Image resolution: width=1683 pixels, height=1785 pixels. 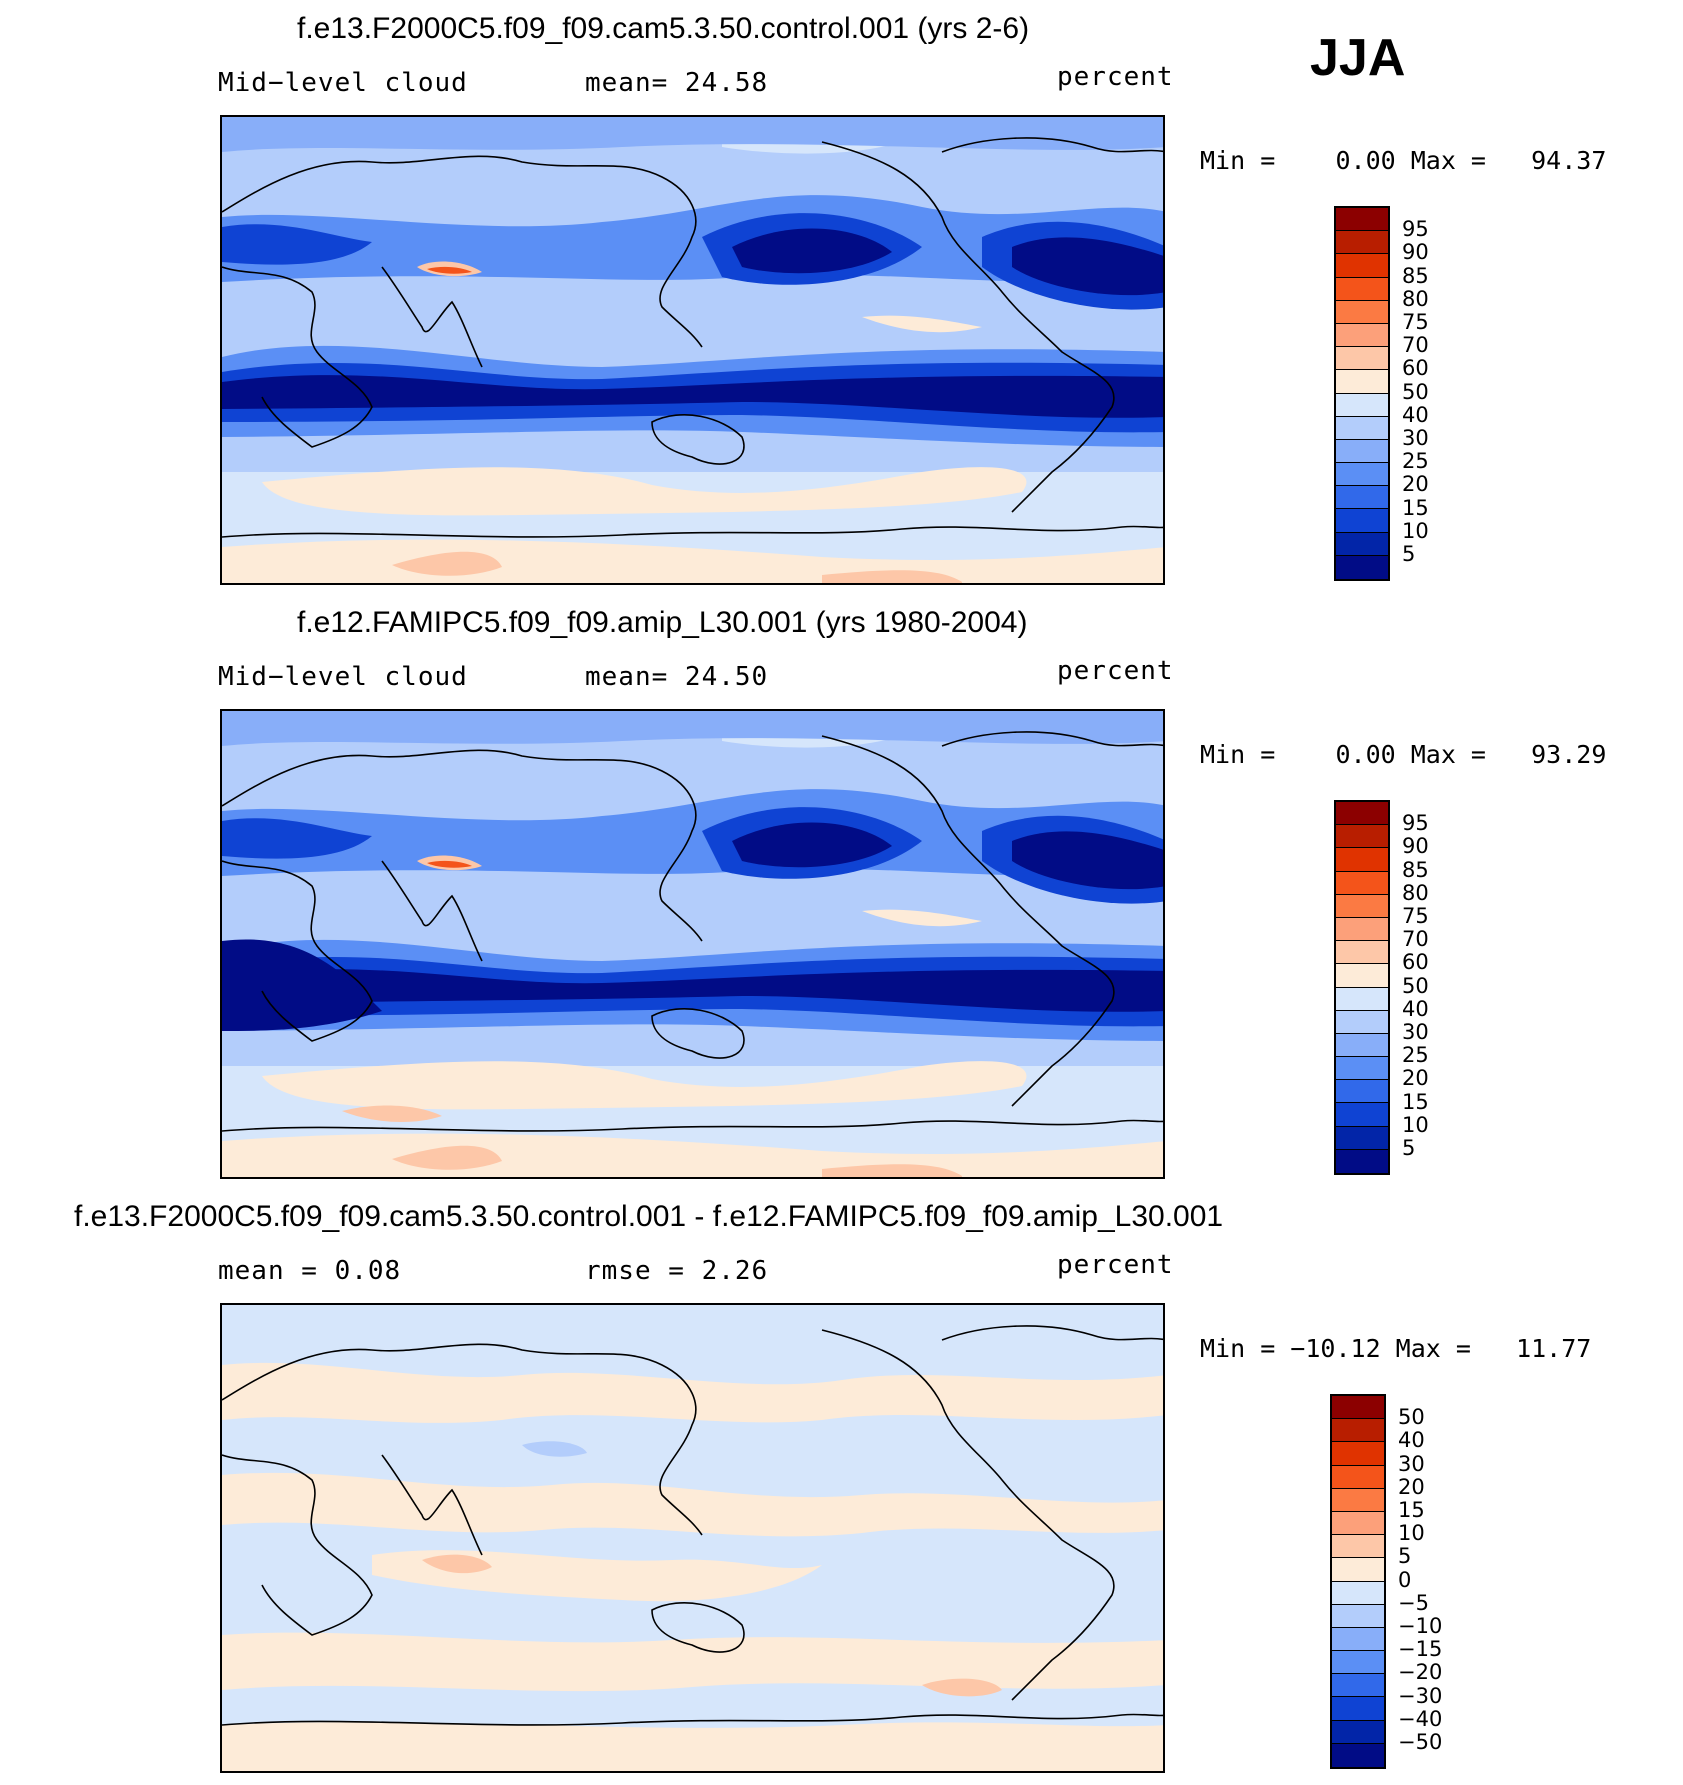 I want to click on colorbar-tick-label: 0, so click(x=1405, y=1579).